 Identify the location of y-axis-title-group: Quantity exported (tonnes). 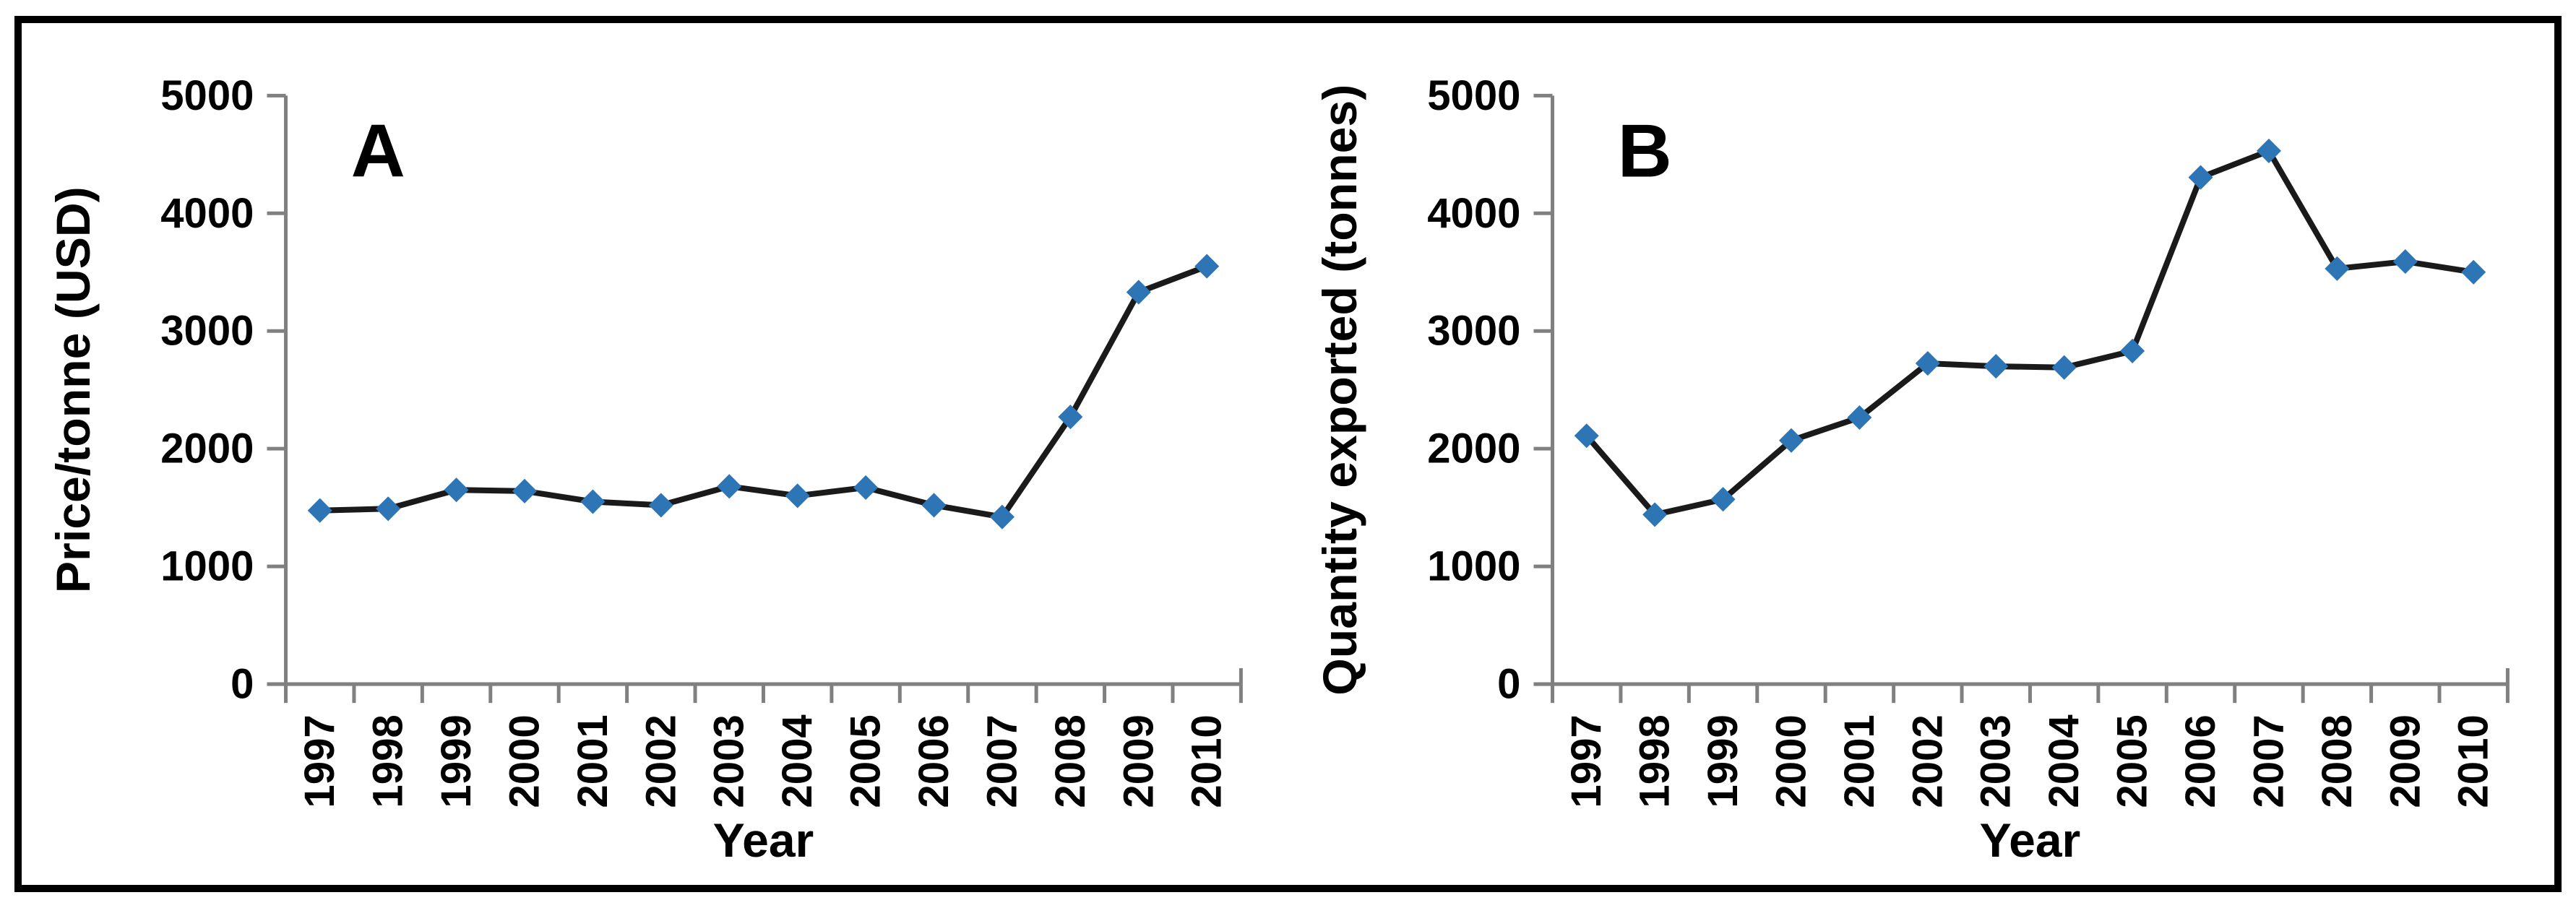
(1340, 390).